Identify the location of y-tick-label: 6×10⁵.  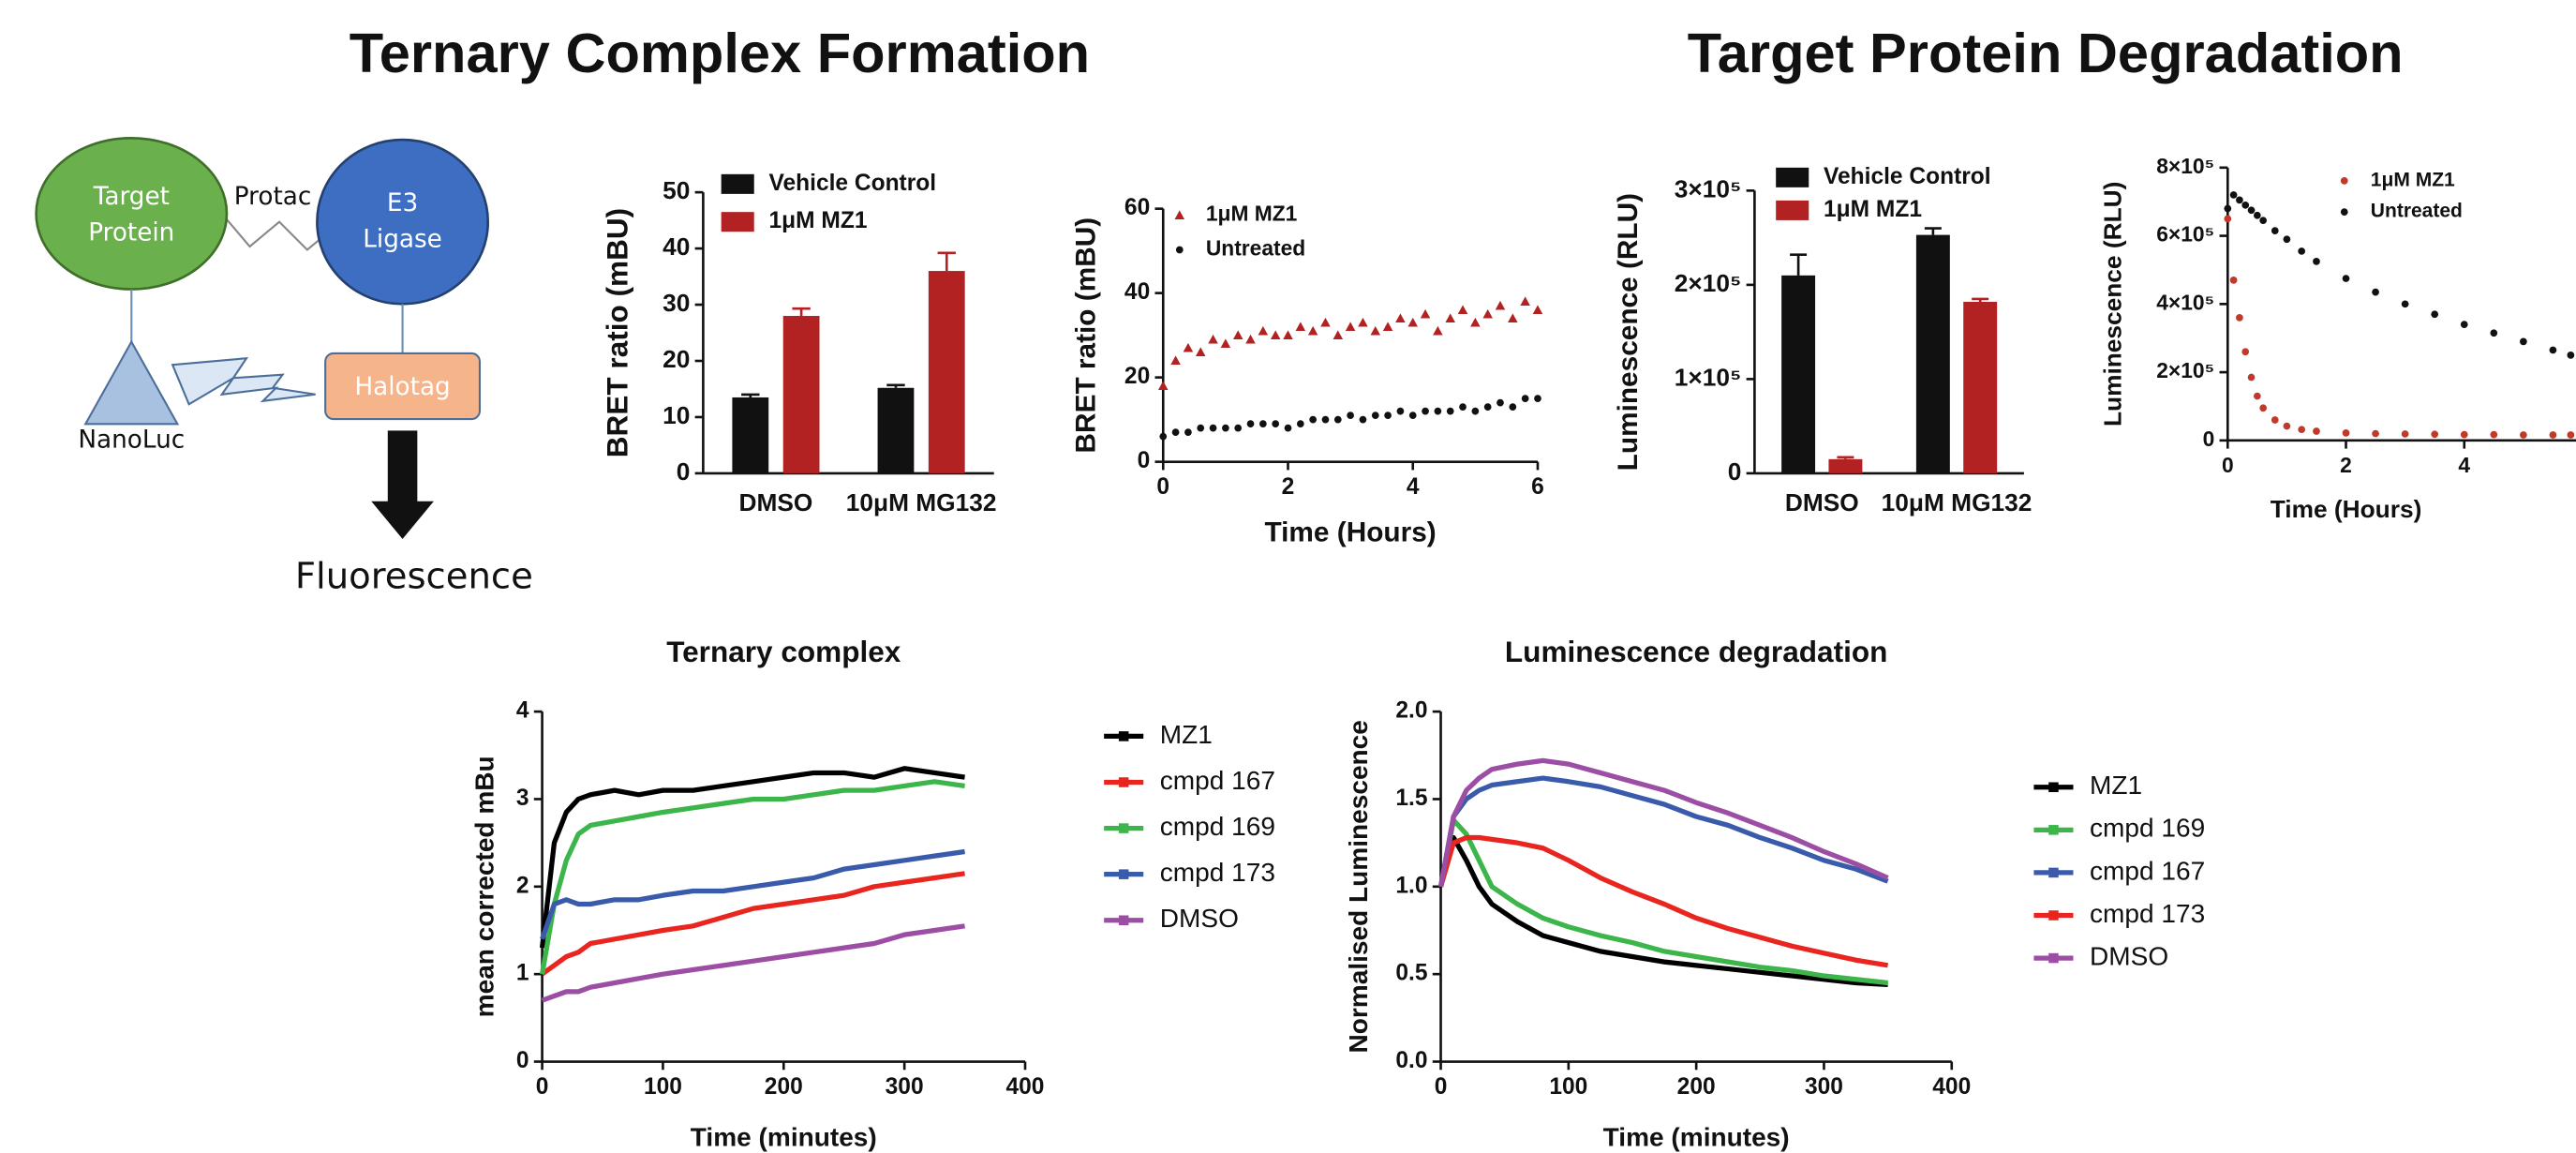
(2185, 234).